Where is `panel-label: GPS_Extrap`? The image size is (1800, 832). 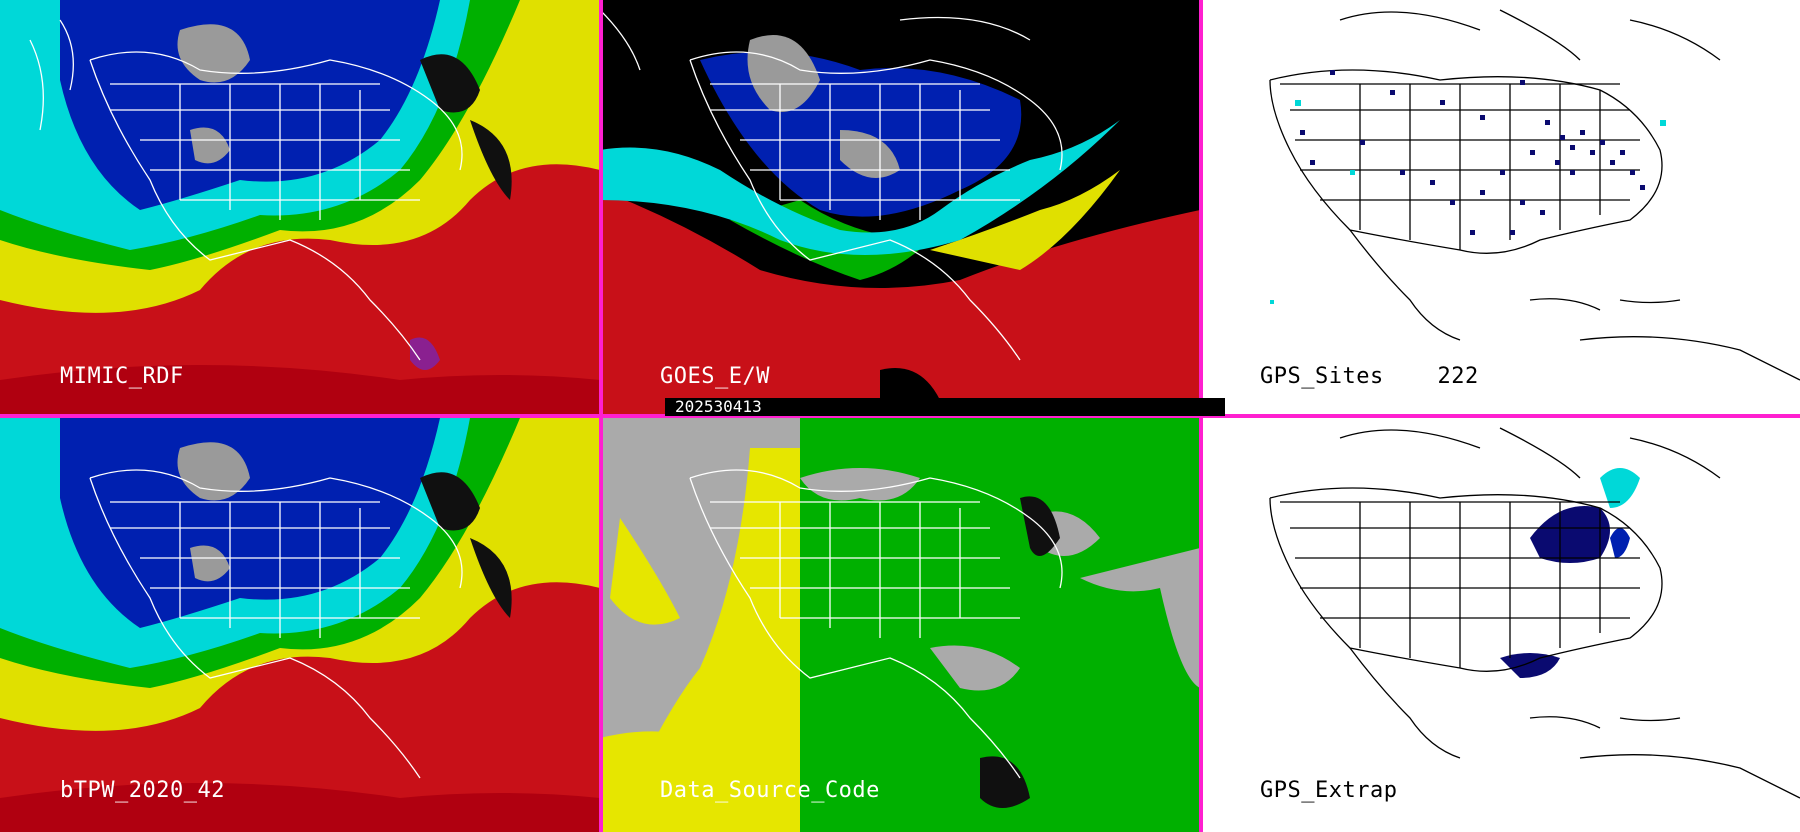 panel-label: GPS_Extrap is located at coordinates (1329, 790).